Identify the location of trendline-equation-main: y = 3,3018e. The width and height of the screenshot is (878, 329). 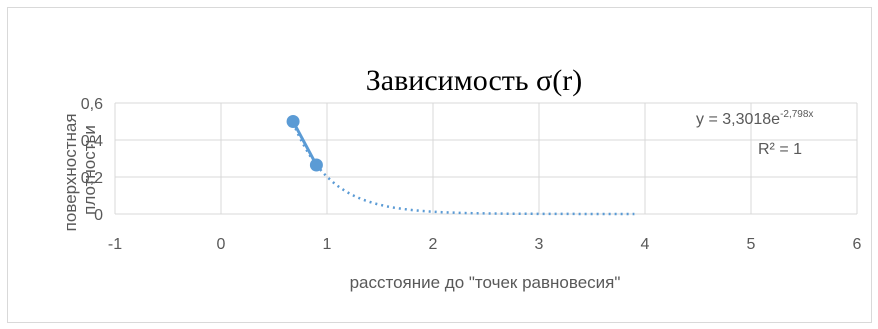
(738, 119).